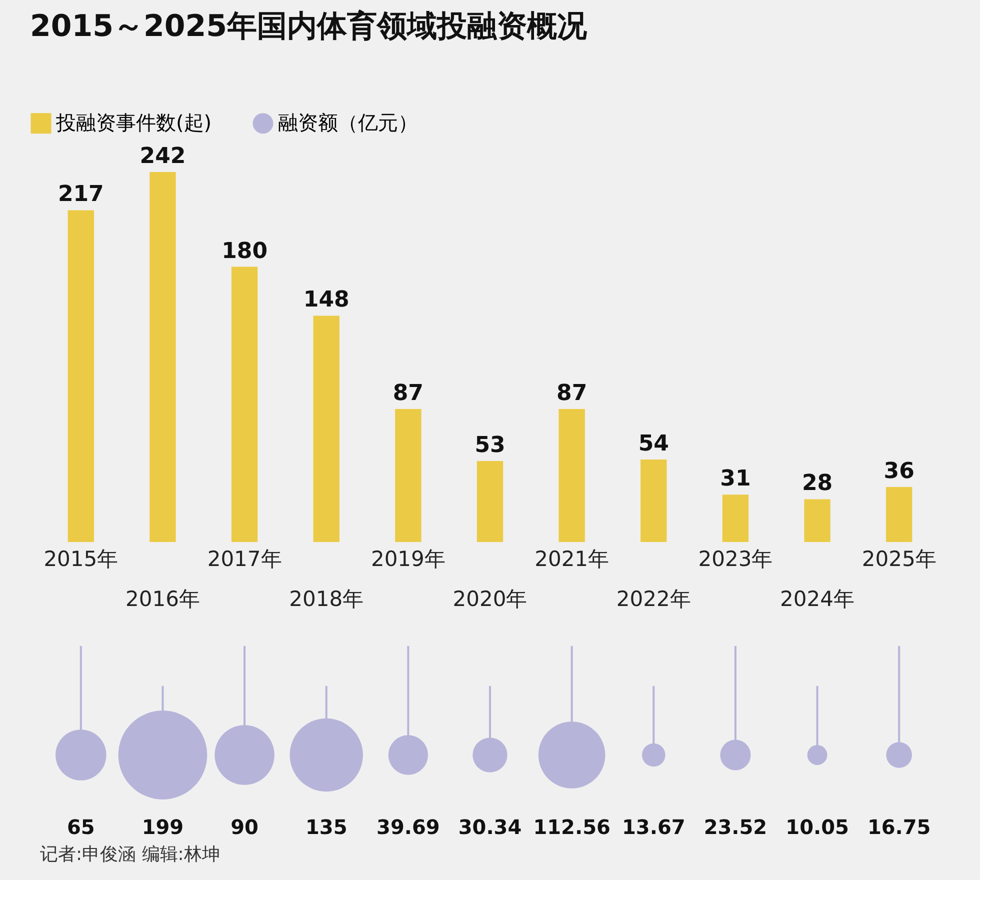  Describe the element at coordinates (899, 827) in the screenshot. I see `data-label: 16.75` at that location.